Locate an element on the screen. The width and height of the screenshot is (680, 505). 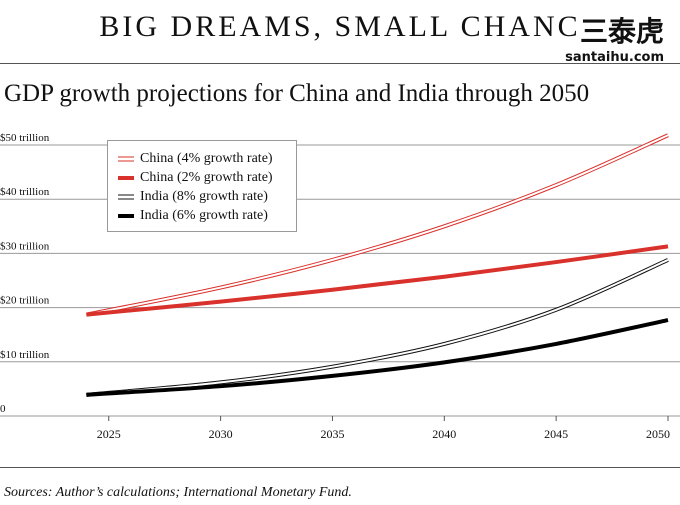
x-tick-label: 2025 is located at coordinates (109, 434).